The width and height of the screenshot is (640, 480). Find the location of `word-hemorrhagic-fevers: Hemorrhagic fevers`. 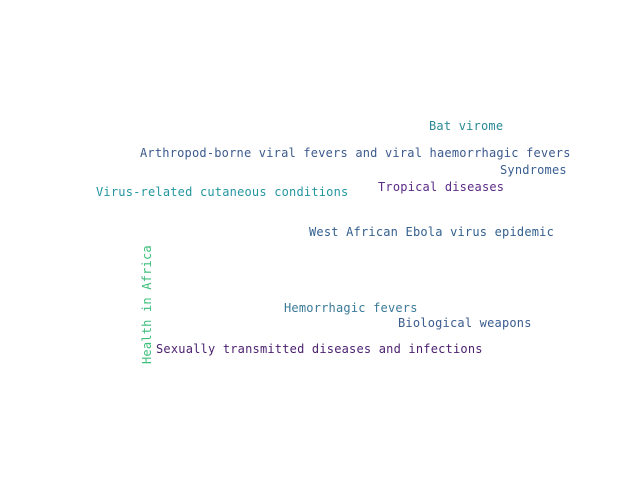

word-hemorrhagic-fevers: Hemorrhagic fevers is located at coordinates (351, 308).